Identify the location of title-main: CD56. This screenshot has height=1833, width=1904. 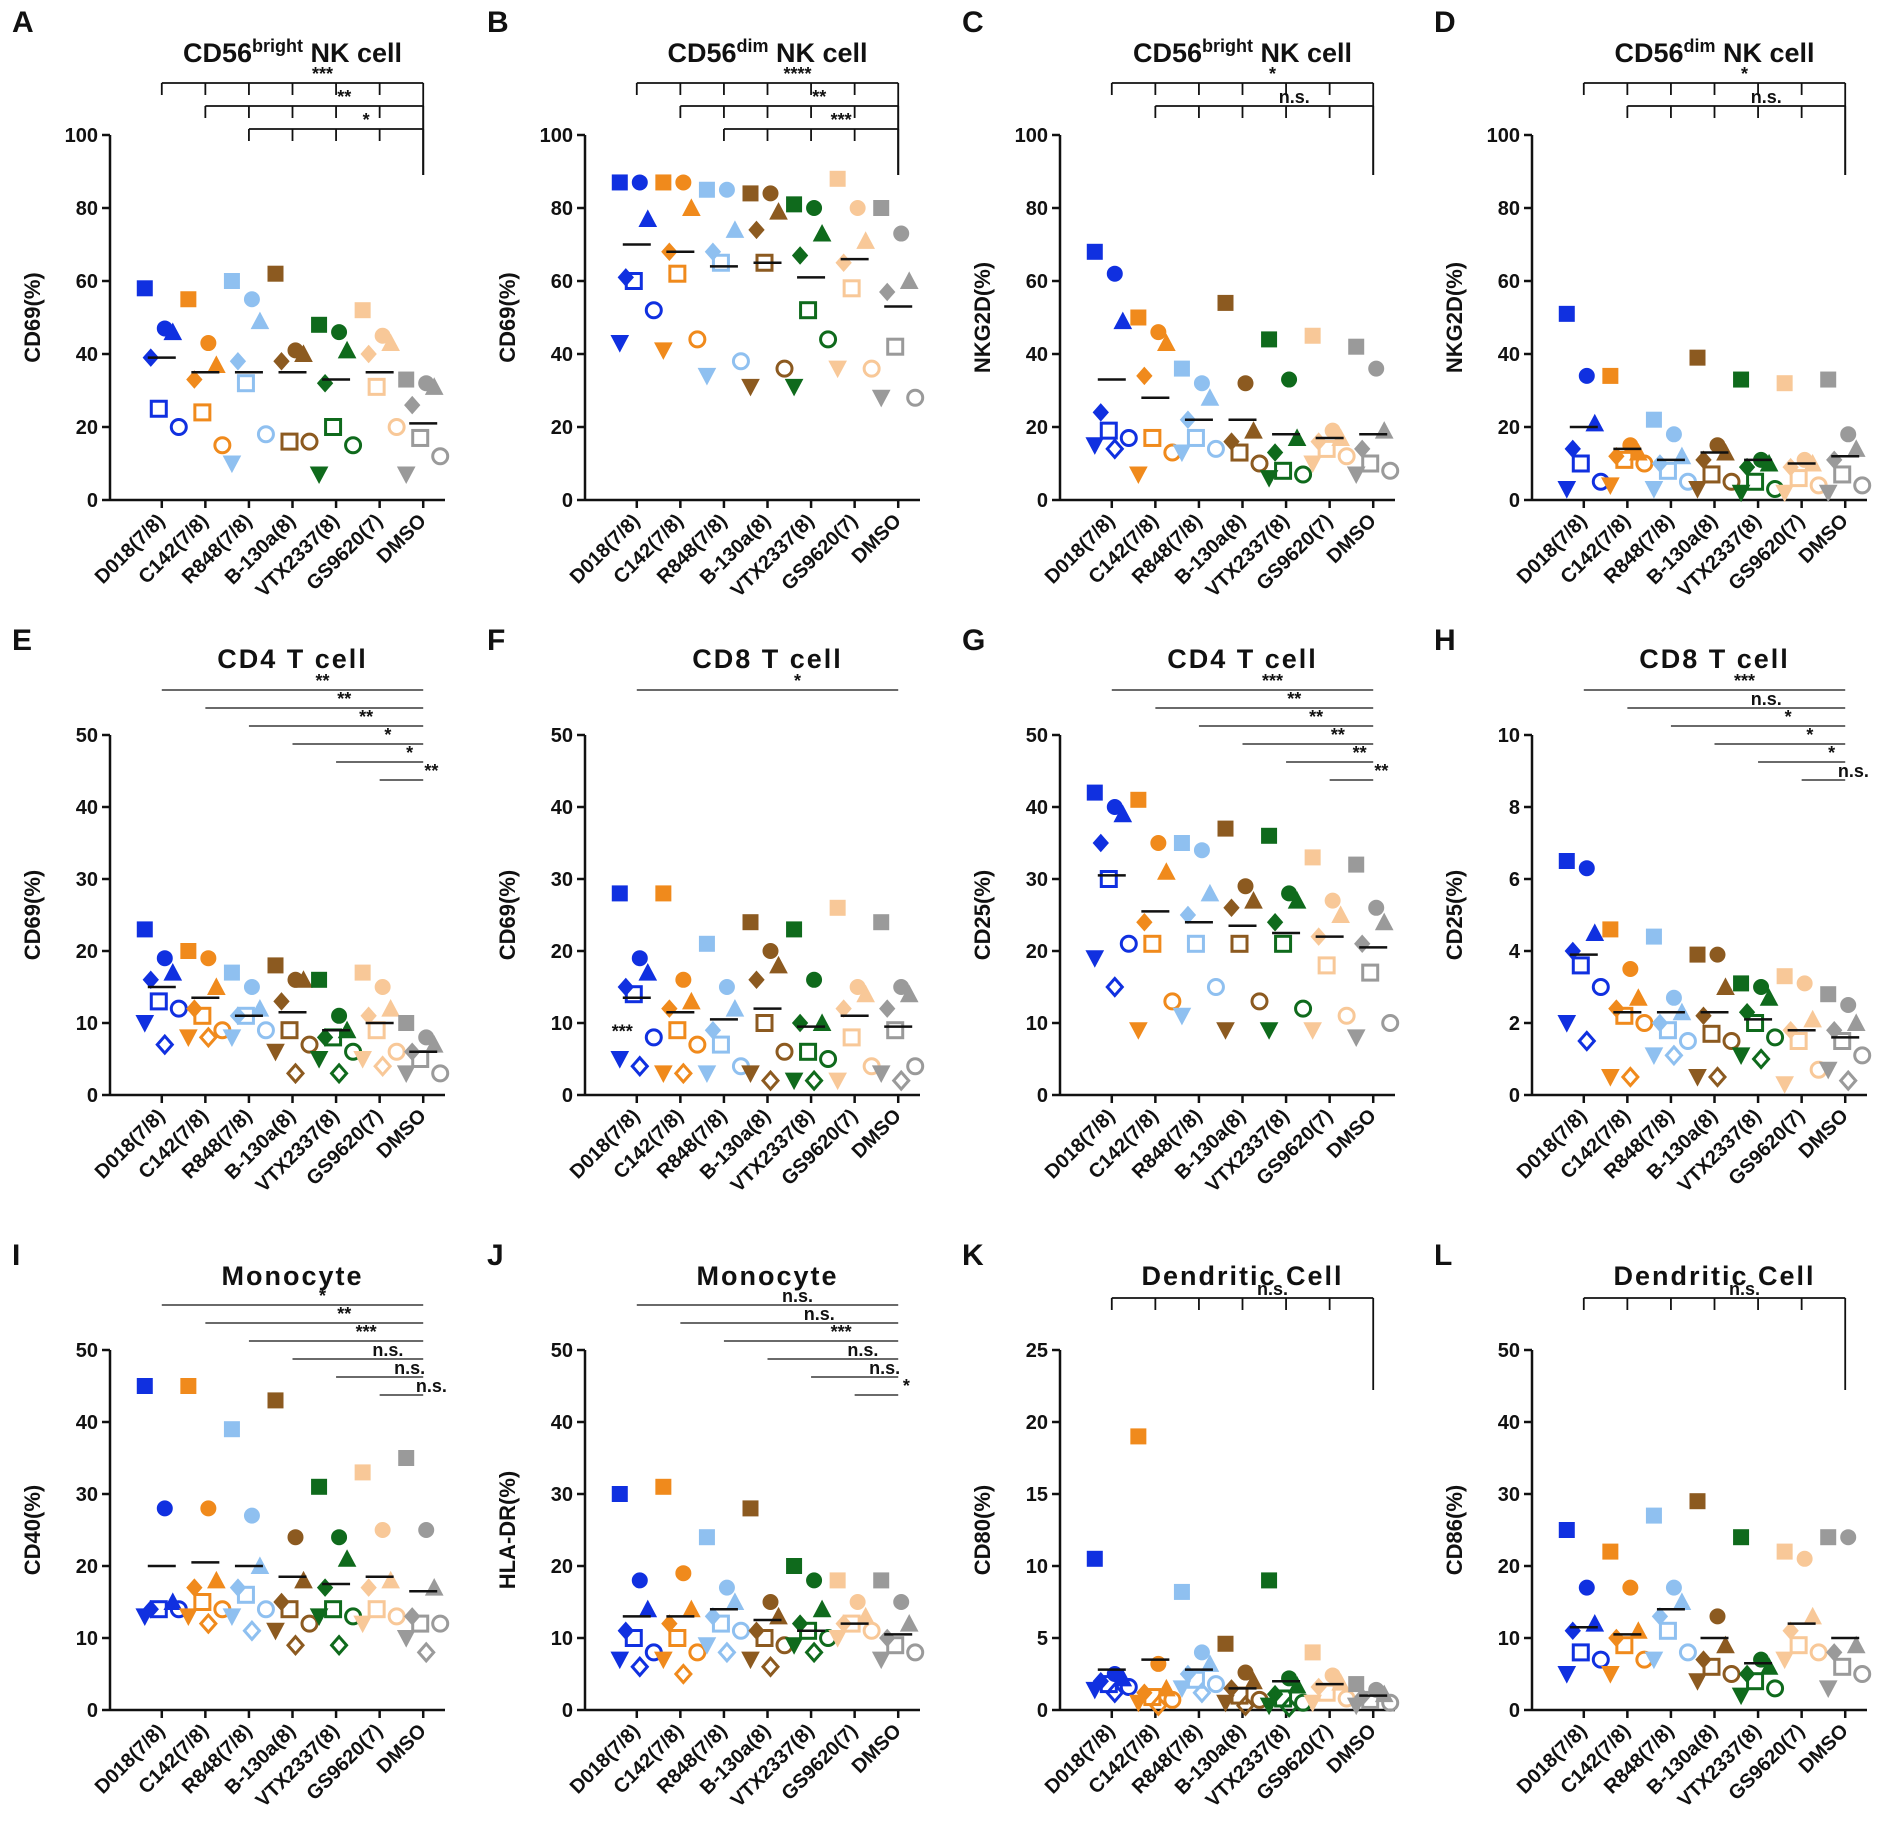
(1167, 53).